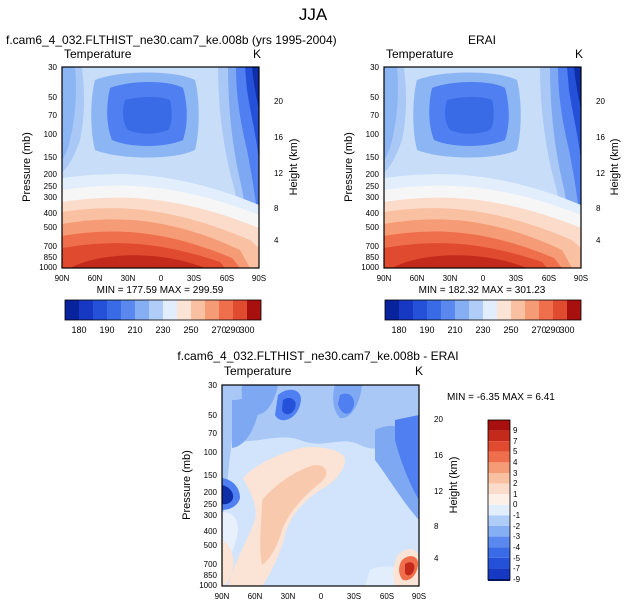 Image resolution: width=626 pixels, height=606 pixels. Describe the element at coordinates (218, 330) in the screenshot. I see `colorbar-label: 270` at that location.